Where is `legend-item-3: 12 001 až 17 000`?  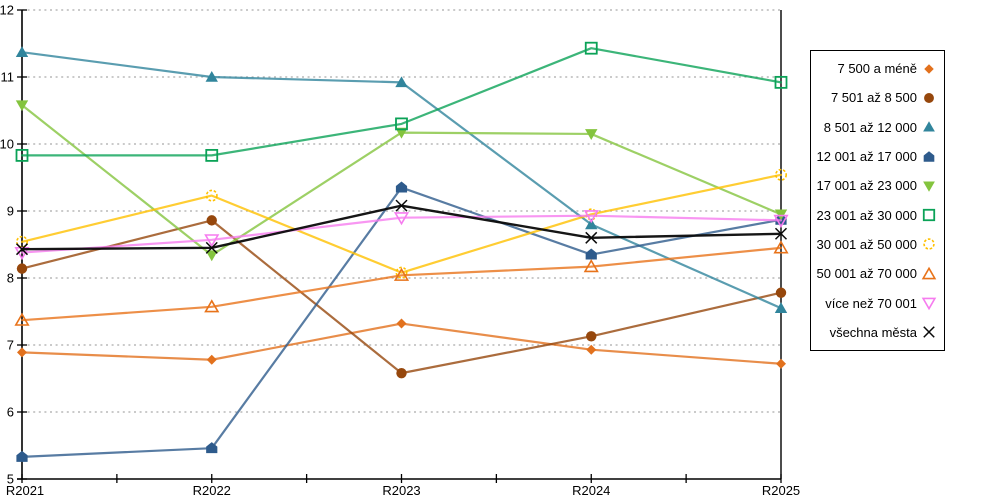
legend-item-3: 12 001 až 17 000 is located at coordinates (875, 157).